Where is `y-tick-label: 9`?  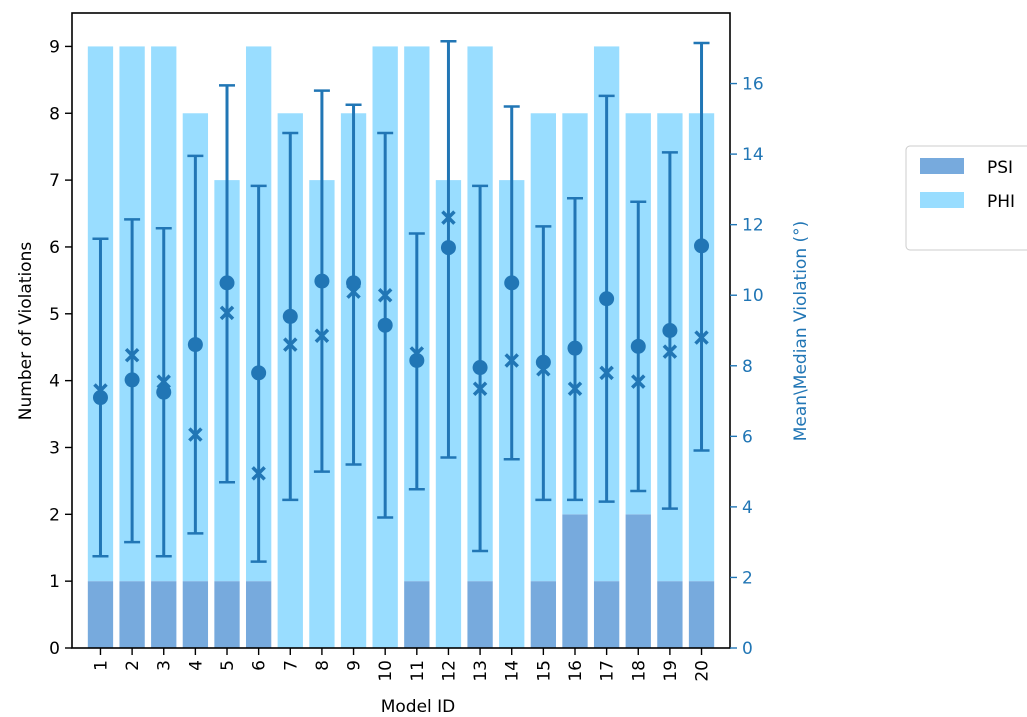 y-tick-label: 9 is located at coordinates (54, 47).